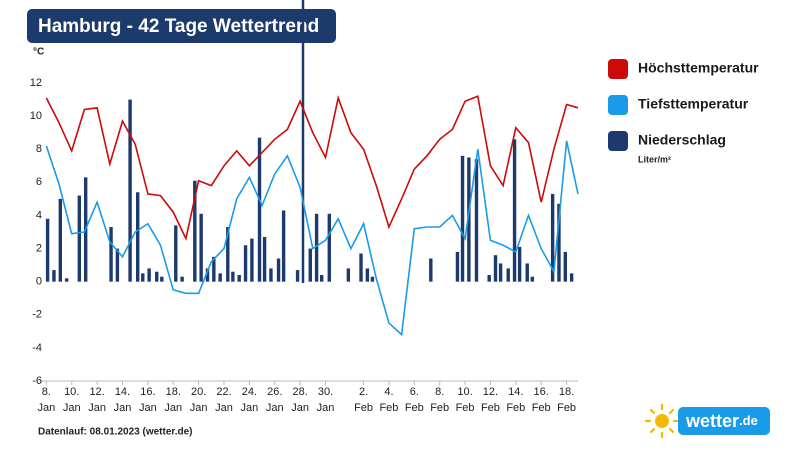  Describe the element at coordinates (693, 104) in the screenshot. I see `legend-label: Tiefsttemperatur` at that location.